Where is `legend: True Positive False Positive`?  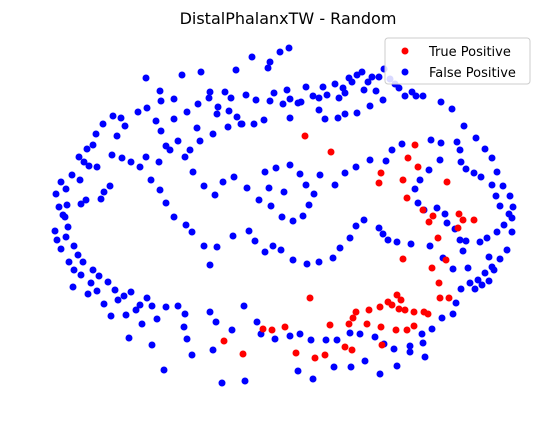
legend: True Positive False Positive is located at coordinates (457, 61).